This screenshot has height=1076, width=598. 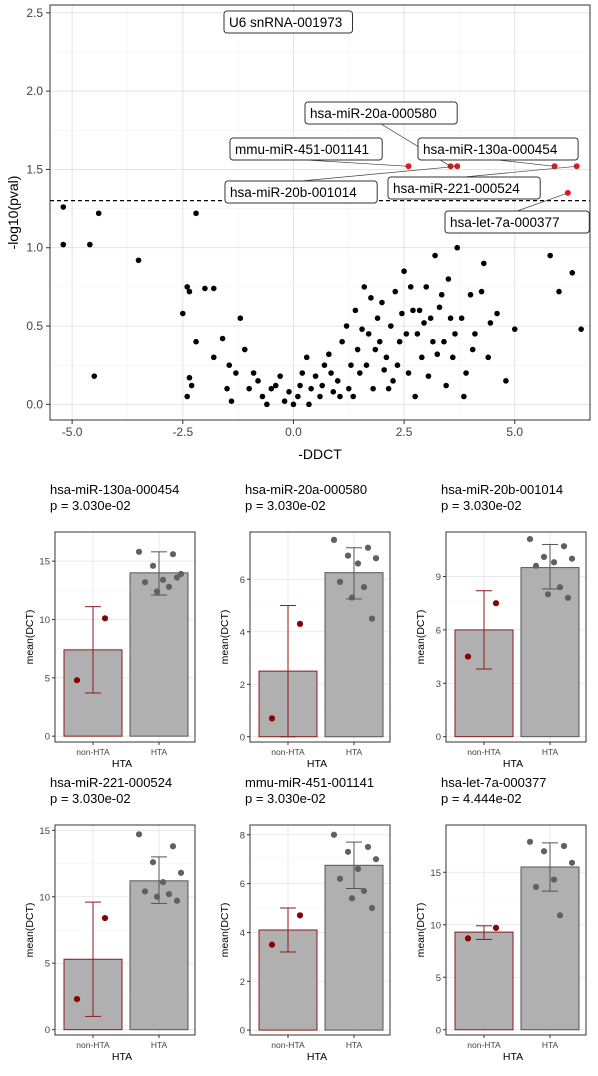 What do you see at coordinates (72, 432) in the screenshot?
I see `volcano-x-tick-label: -5.0` at bounding box center [72, 432].